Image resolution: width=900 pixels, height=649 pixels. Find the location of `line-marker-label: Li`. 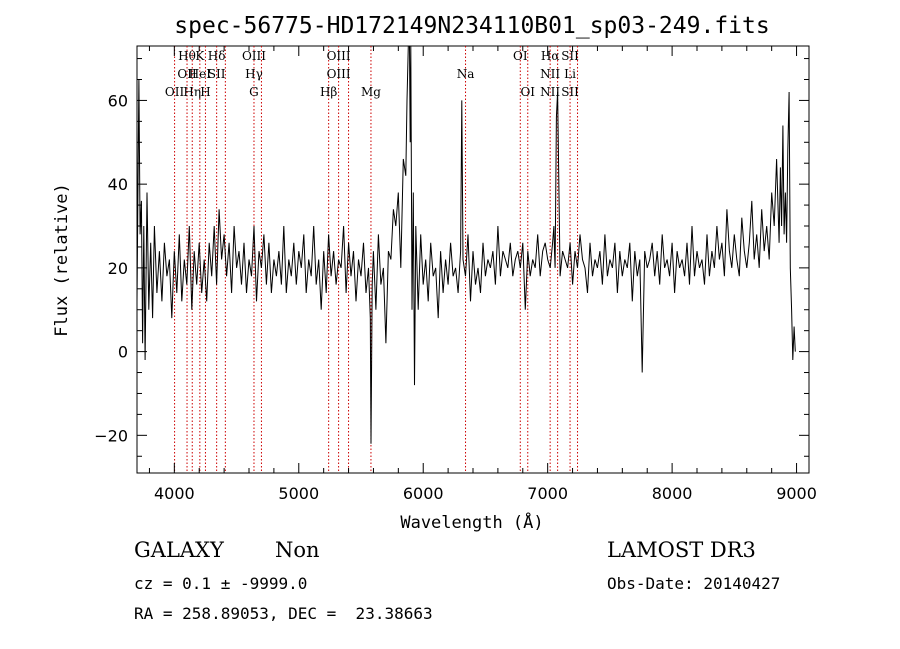

line-marker-label: Li is located at coordinates (570, 74).